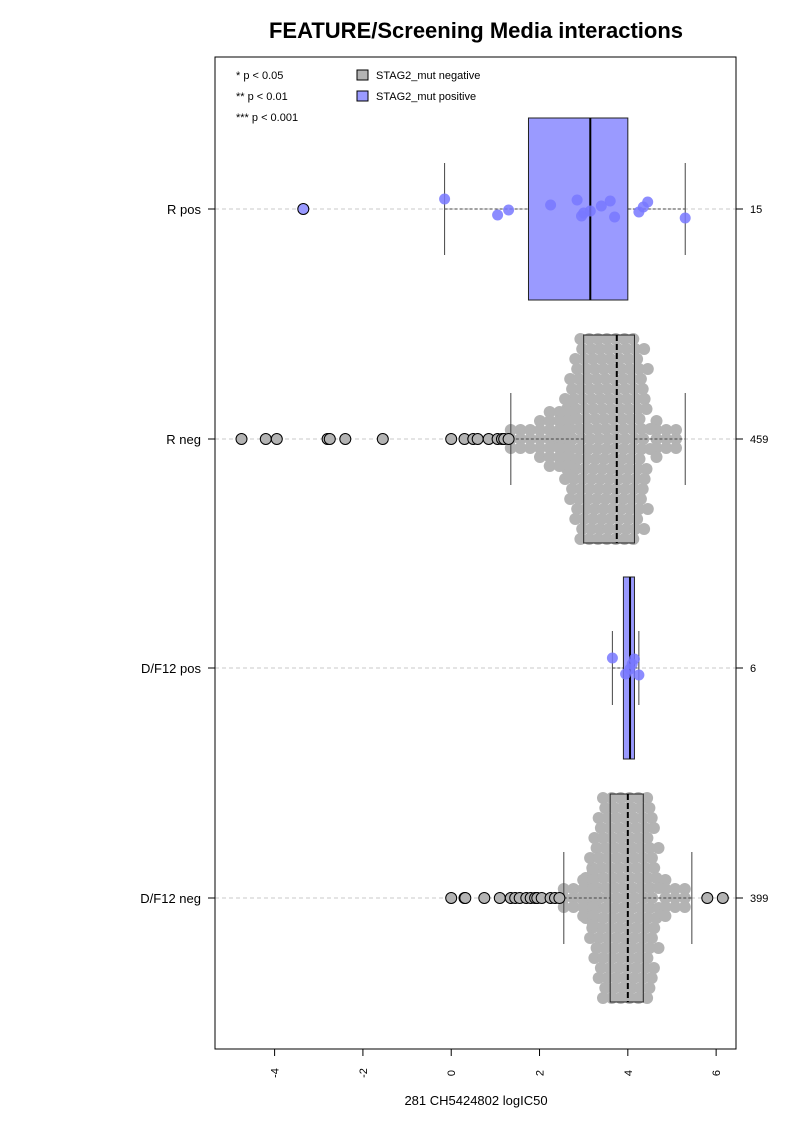 The height and width of the screenshot is (1127, 793). Describe the element at coordinates (241, 439) in the screenshot. I see `outlier-point-r-neg` at that location.